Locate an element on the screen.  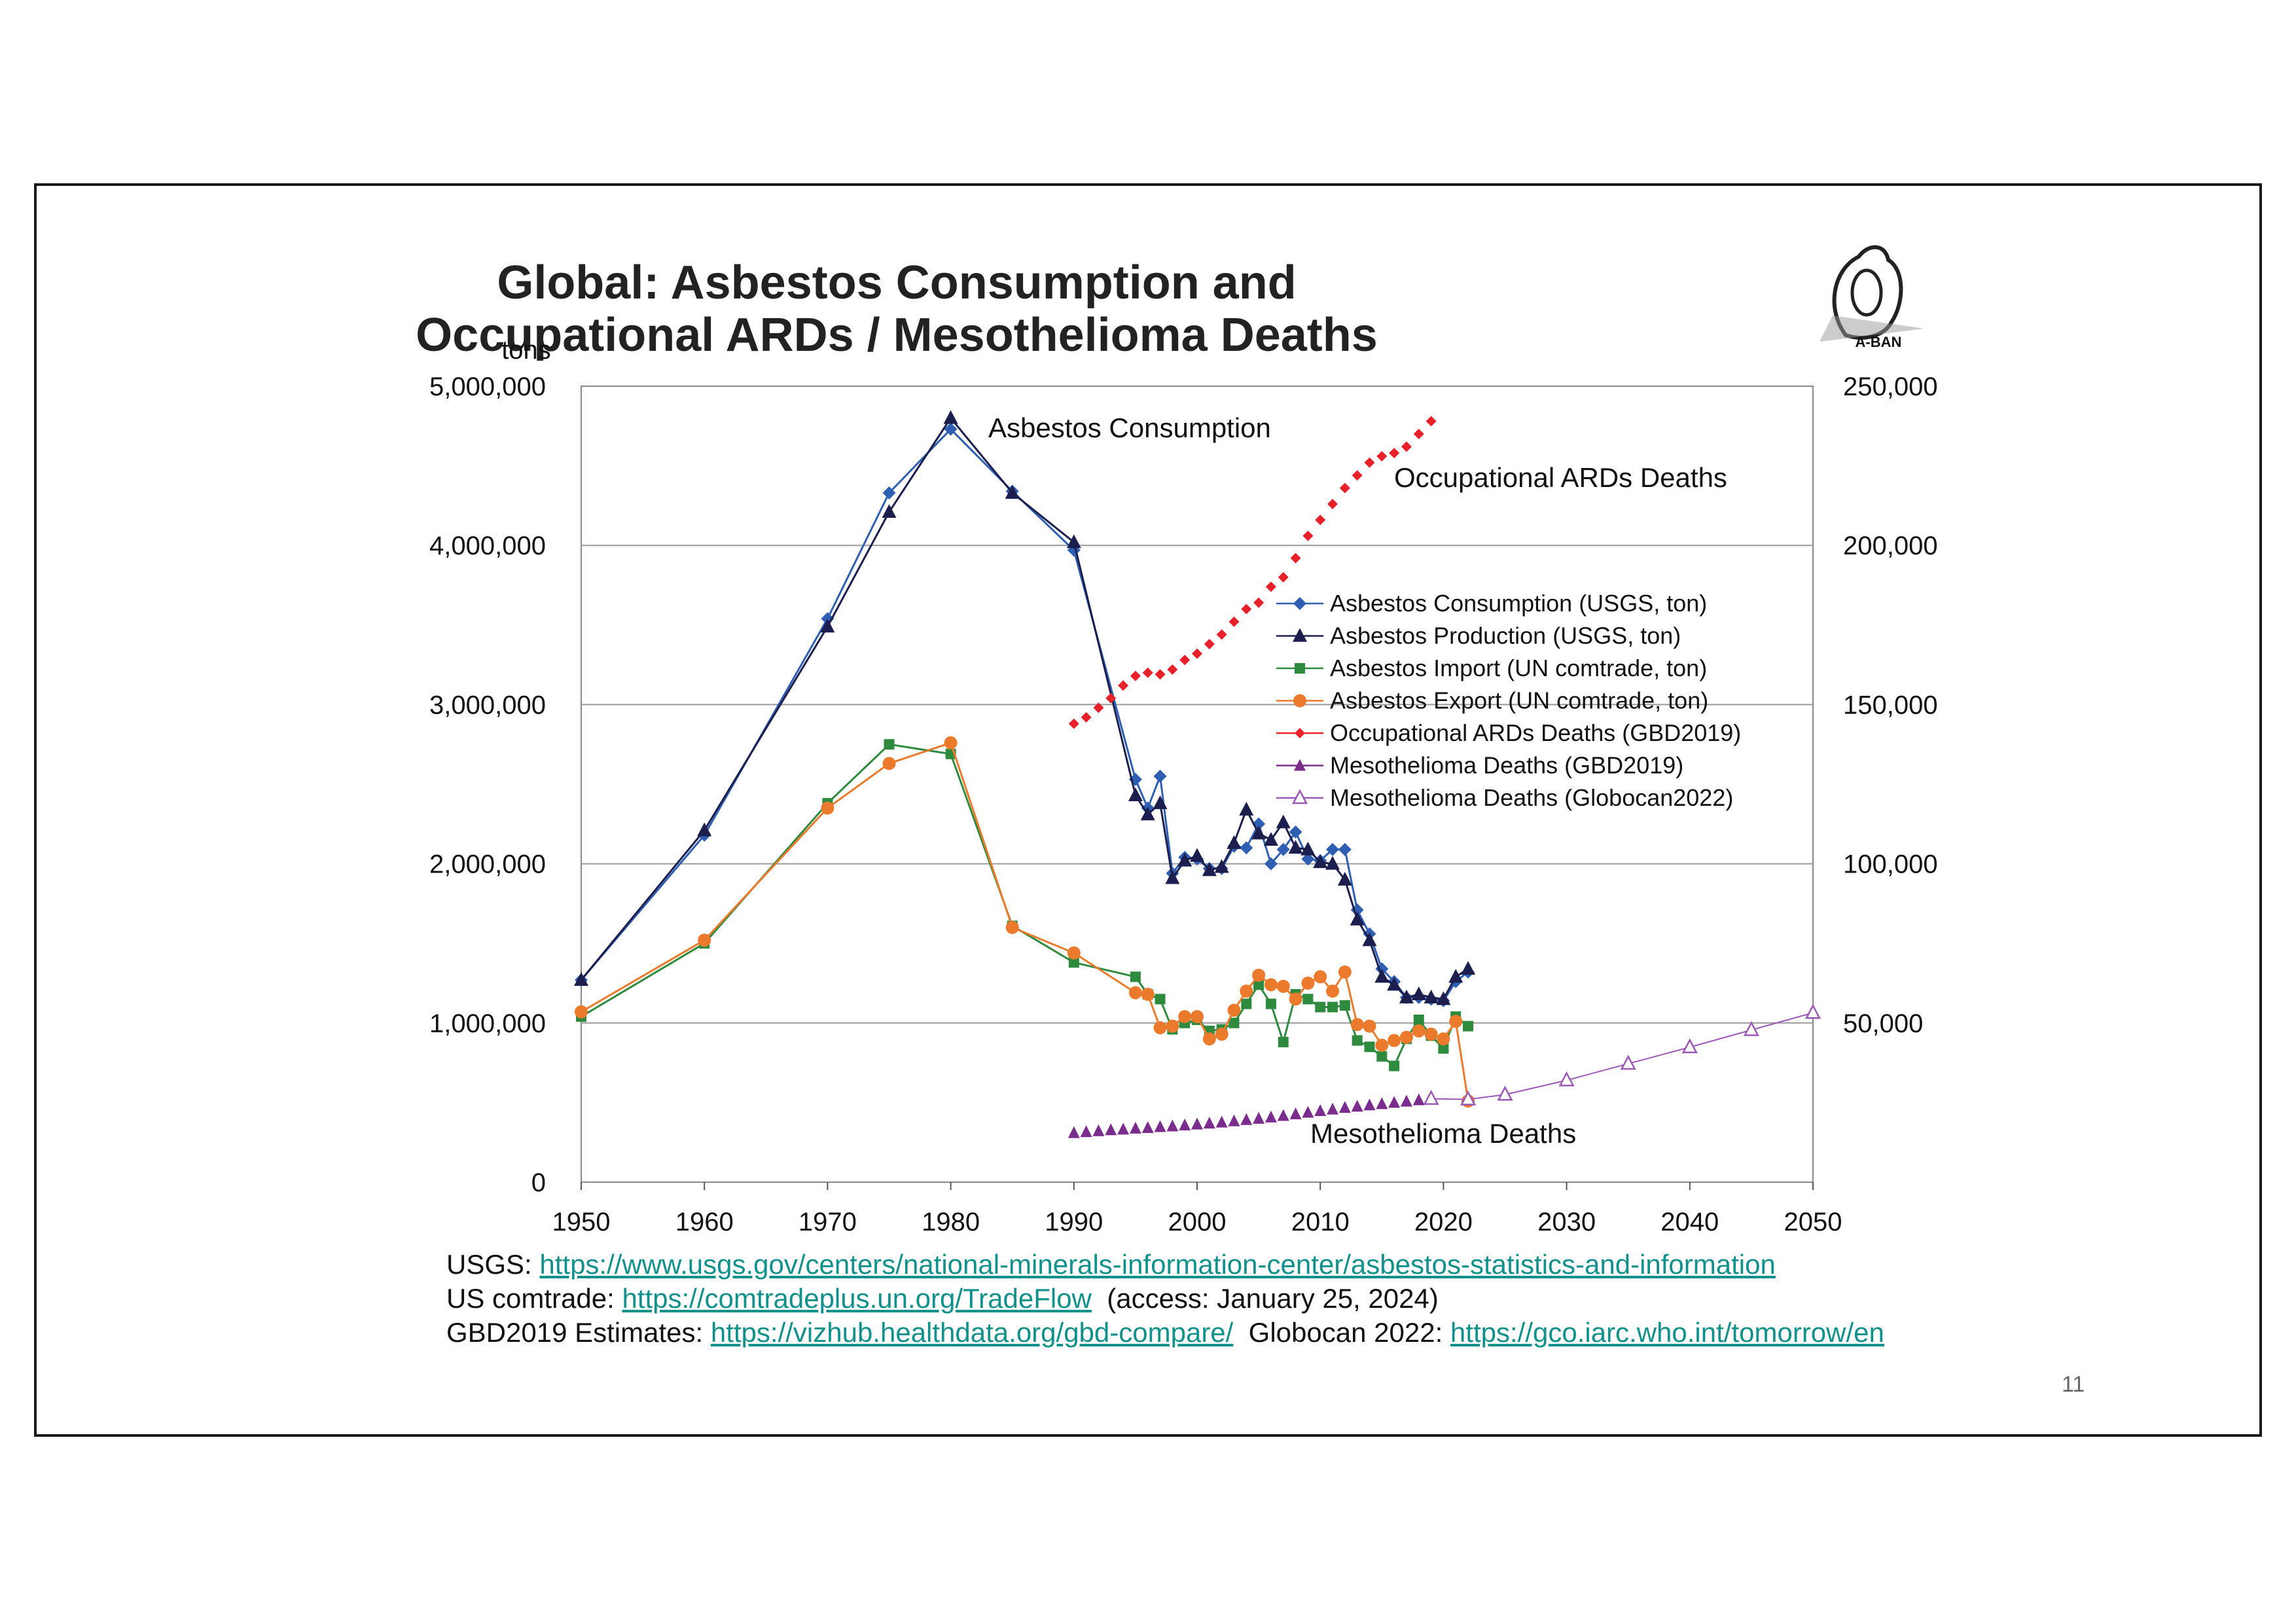
y-right-tick-label: 150,000 is located at coordinates (1890, 705).